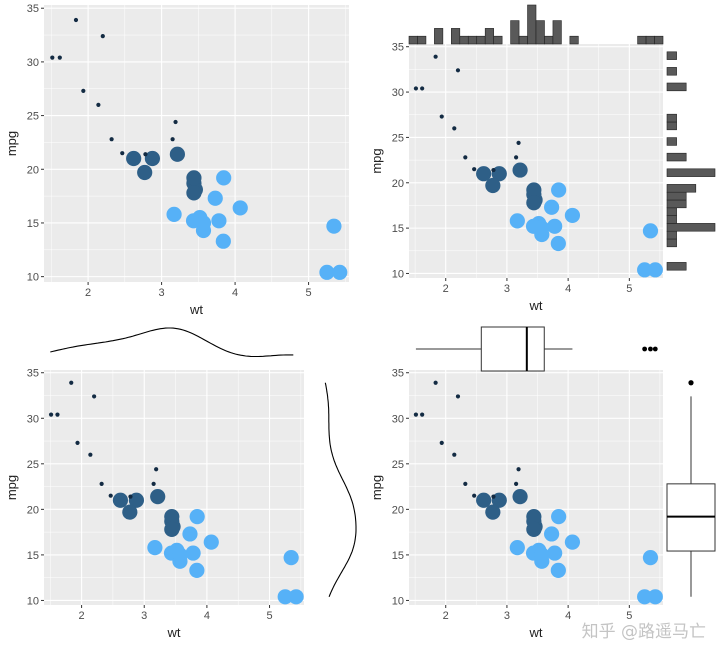 The image size is (720, 656). What do you see at coordinates (691, 383) in the screenshot?
I see `outlier-mpg` at bounding box center [691, 383].